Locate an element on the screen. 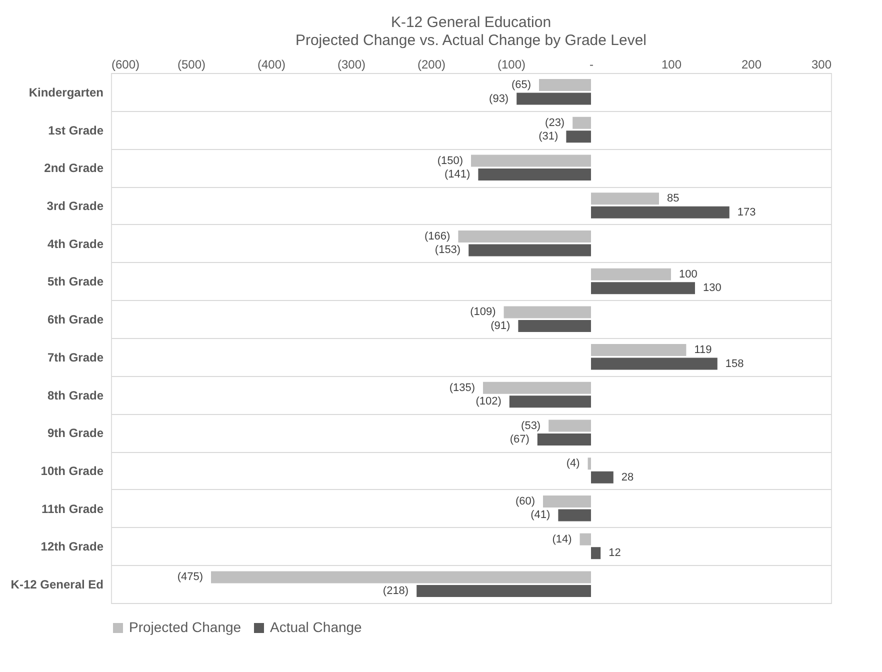  data-label: (60) is located at coordinates (525, 501).